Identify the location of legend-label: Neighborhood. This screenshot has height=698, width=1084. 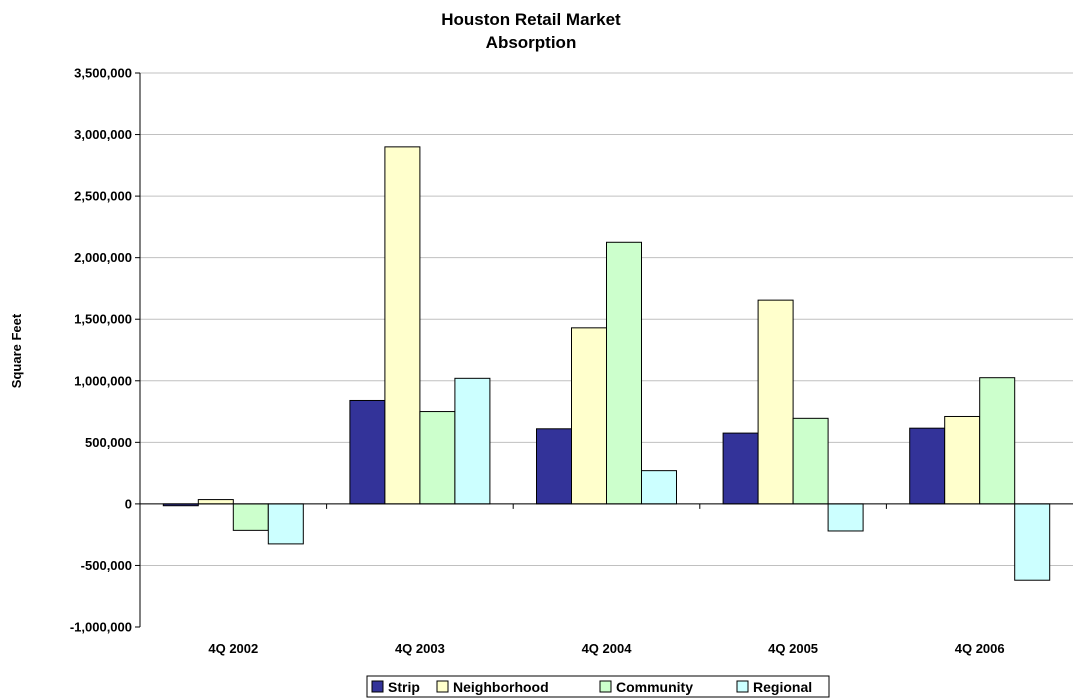
(501, 687).